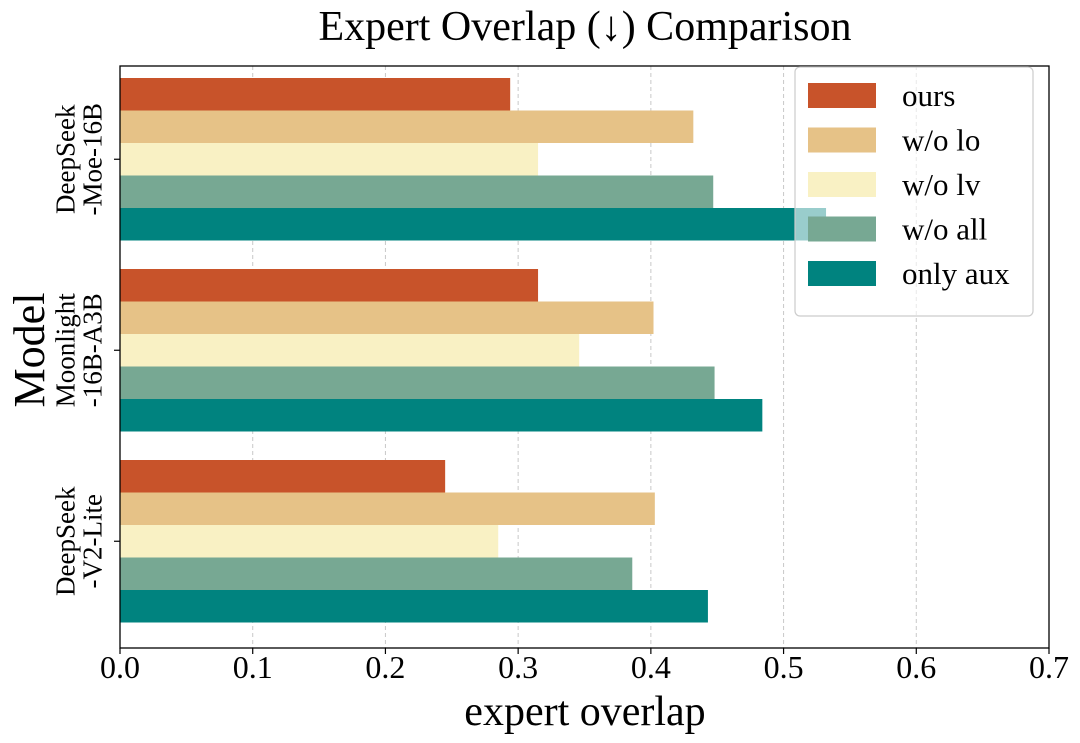  I want to click on x-tick-label: 0.2, so click(385, 667).